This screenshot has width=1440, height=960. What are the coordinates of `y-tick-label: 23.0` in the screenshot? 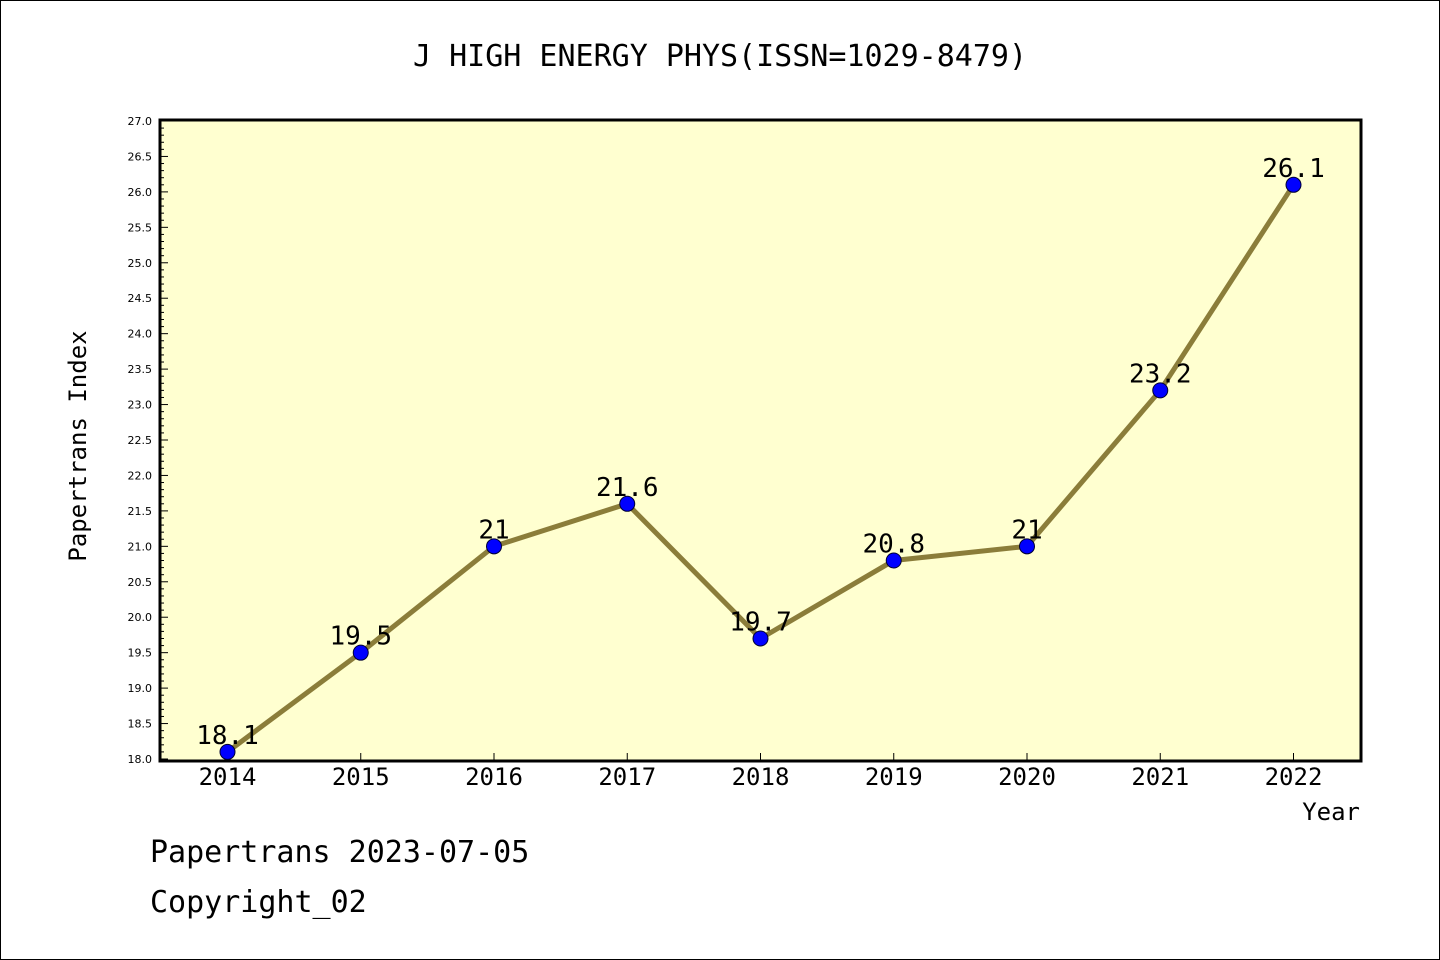 It's located at (140, 405).